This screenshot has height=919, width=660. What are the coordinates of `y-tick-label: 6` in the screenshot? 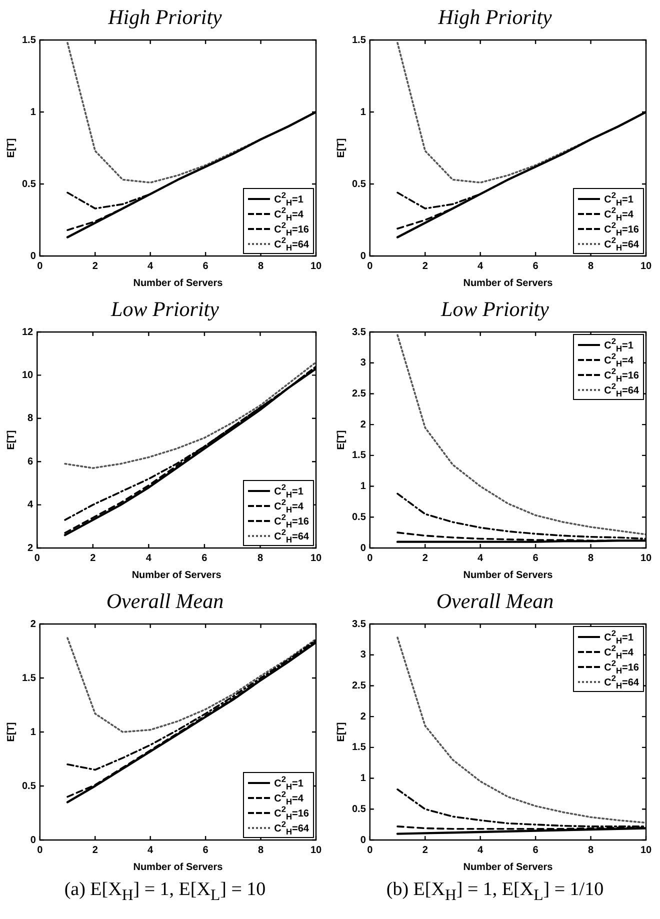 It's located at (31, 462).